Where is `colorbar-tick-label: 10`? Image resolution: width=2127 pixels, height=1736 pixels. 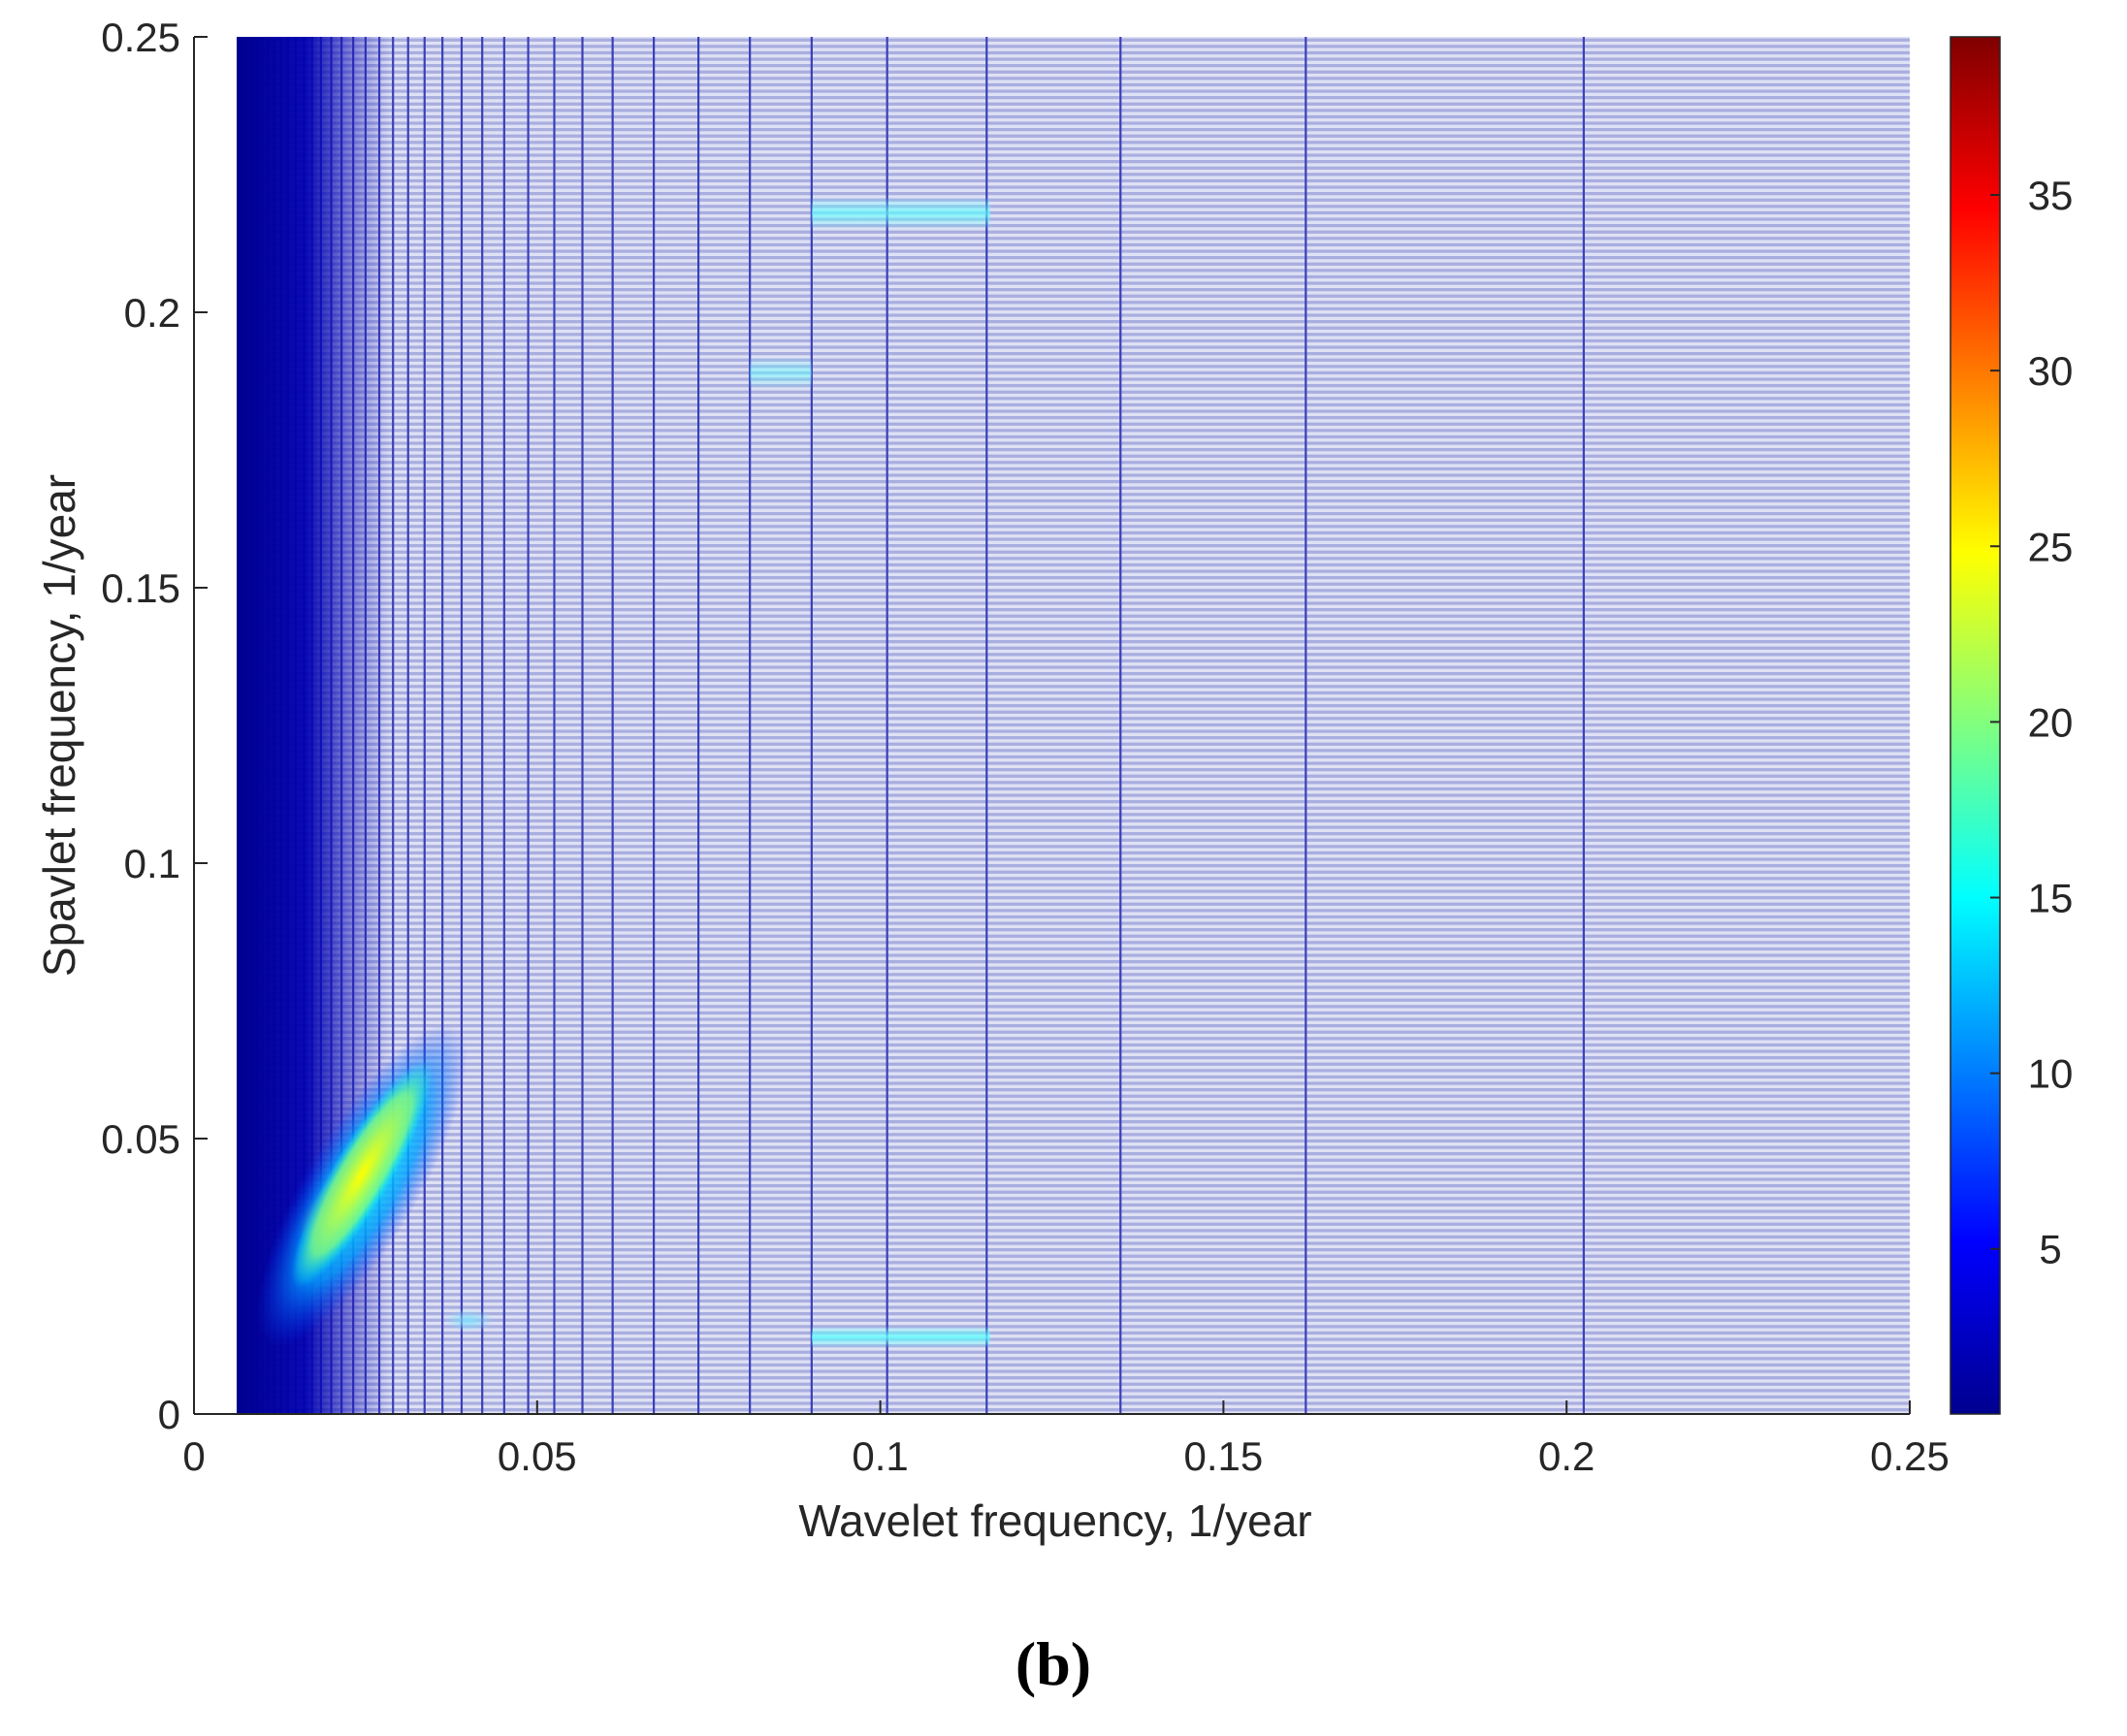
colorbar-tick-label: 10 is located at coordinates (2051, 1074).